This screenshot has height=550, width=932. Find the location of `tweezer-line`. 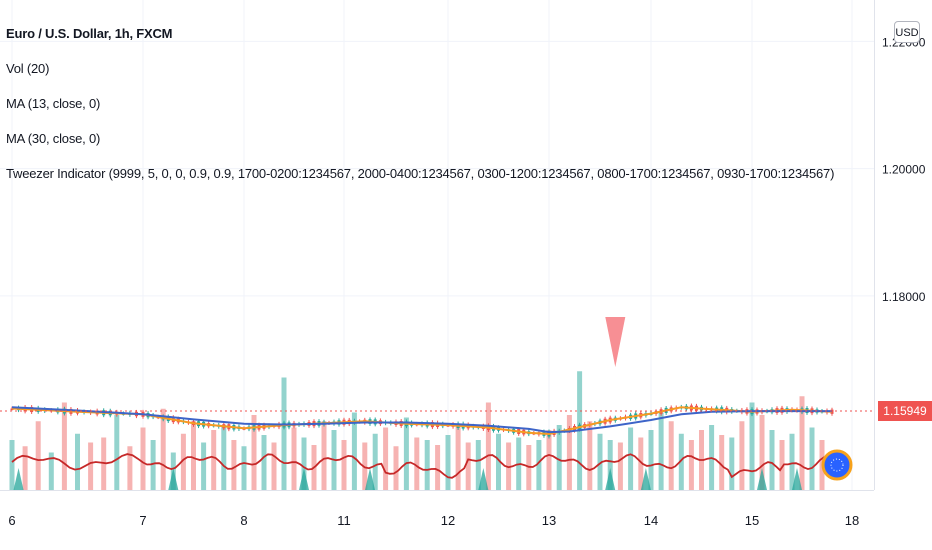

tweezer-line is located at coordinates (420, 466).